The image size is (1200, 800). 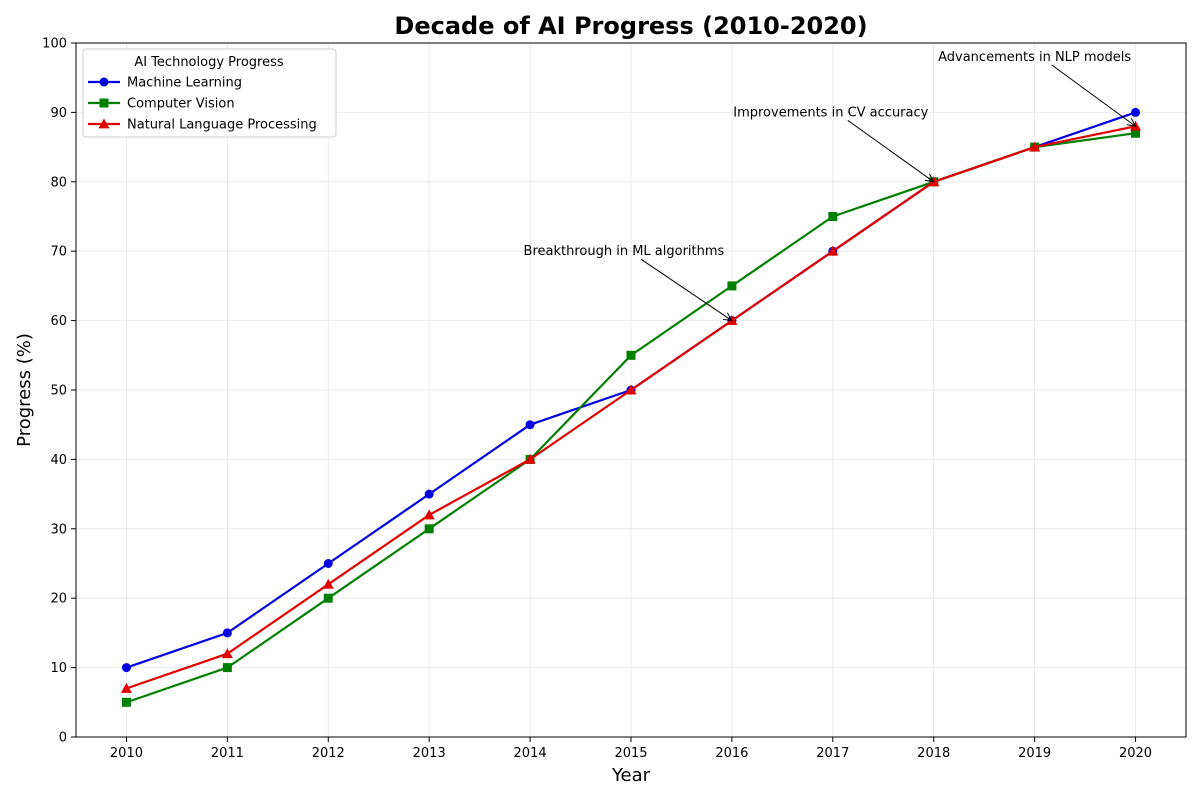 What do you see at coordinates (54, 44) in the screenshot?
I see `y-tick-label: 100` at bounding box center [54, 44].